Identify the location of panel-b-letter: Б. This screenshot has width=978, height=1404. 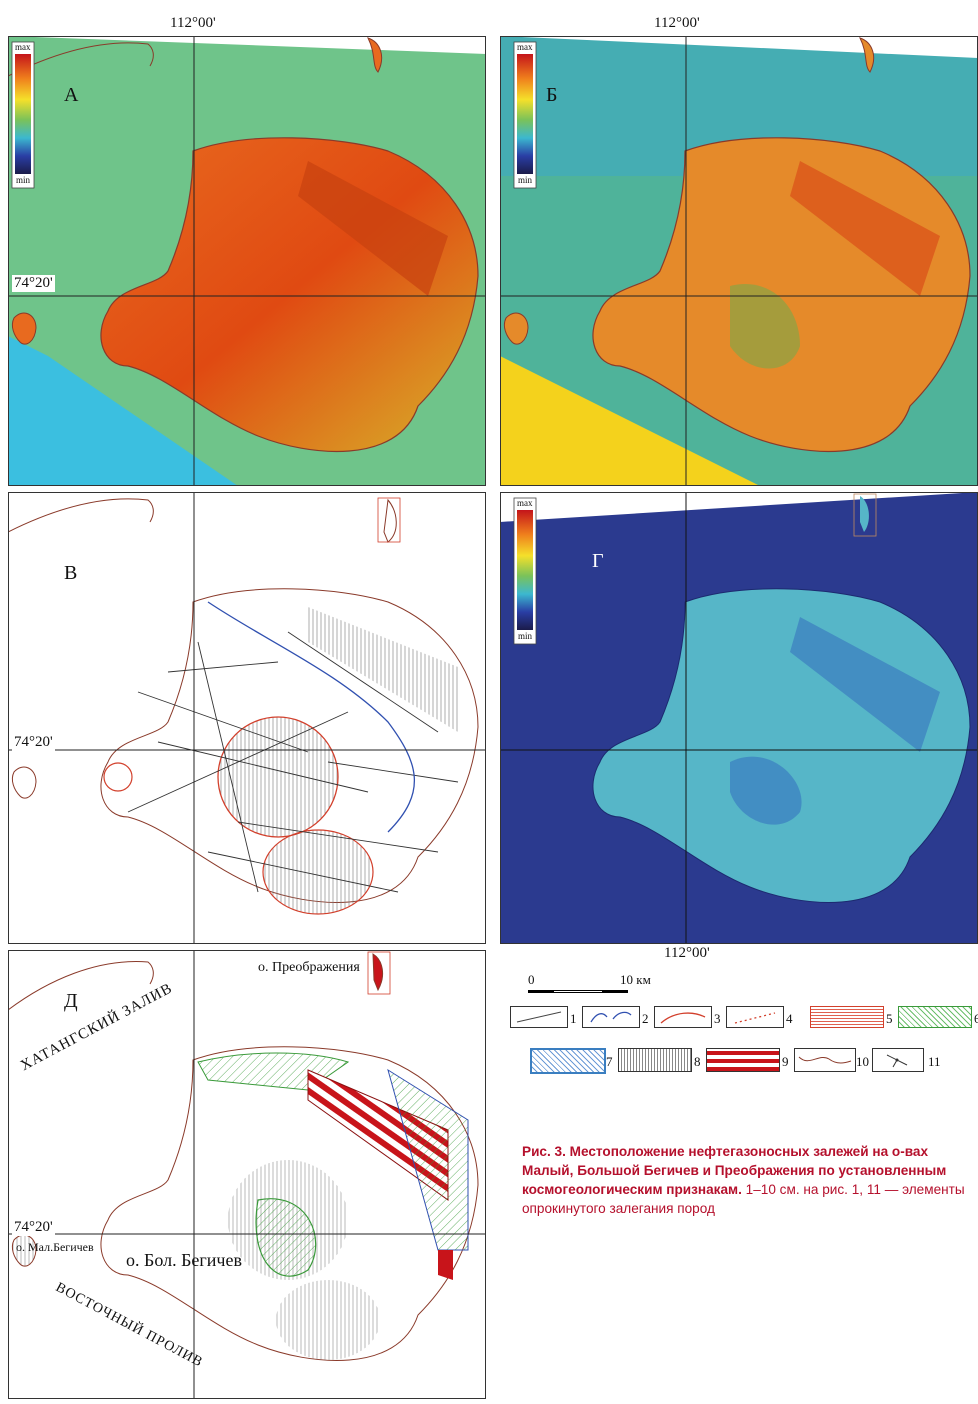
(552, 95).